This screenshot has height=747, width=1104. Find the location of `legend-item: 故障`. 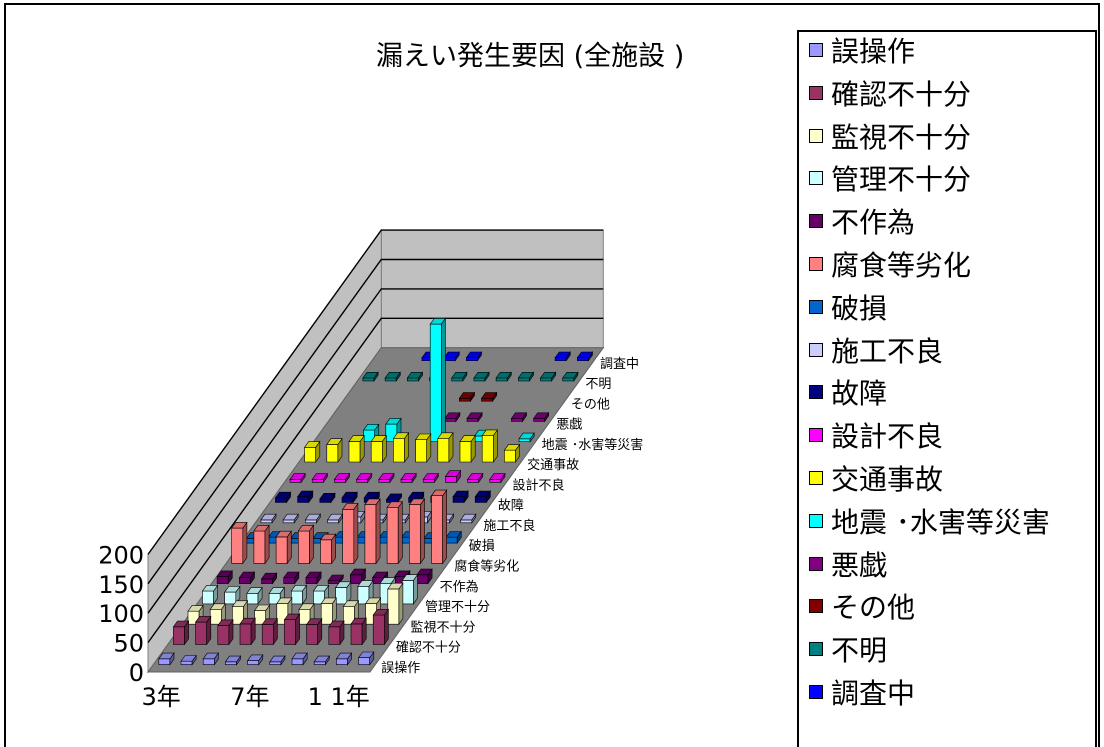

legend-item: 故障 is located at coordinates (848, 392).